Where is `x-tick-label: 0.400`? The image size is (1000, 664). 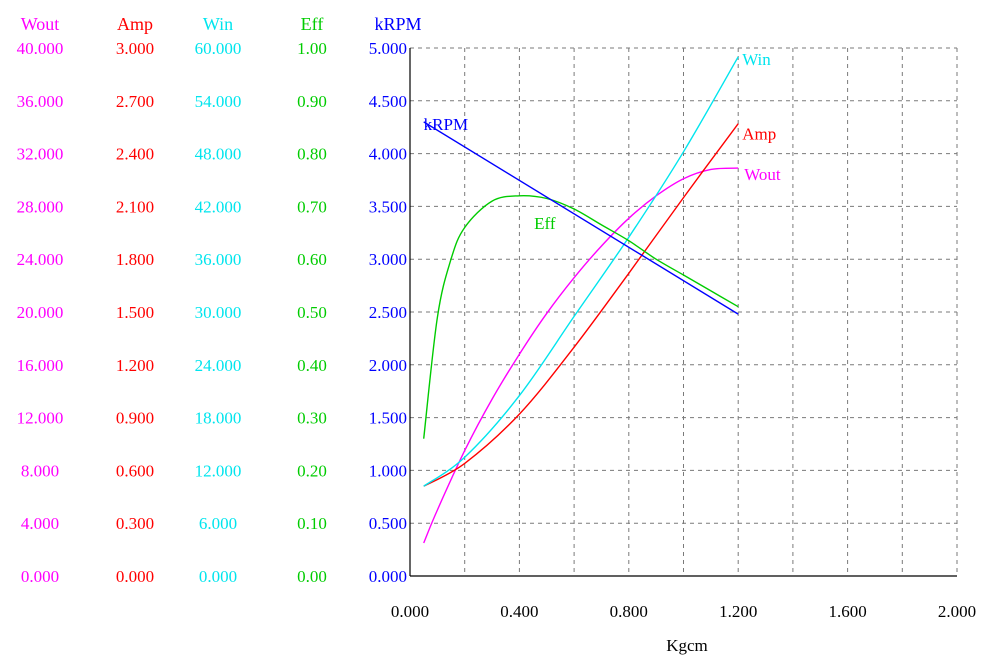
x-tick-label: 0.400 is located at coordinates (519, 611).